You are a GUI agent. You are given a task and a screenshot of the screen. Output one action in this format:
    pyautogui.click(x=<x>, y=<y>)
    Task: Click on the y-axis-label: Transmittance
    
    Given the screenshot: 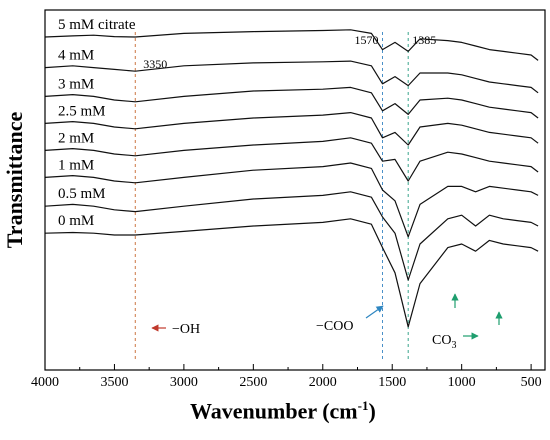 What is the action you would take?
    pyautogui.click(x=14, y=180)
    